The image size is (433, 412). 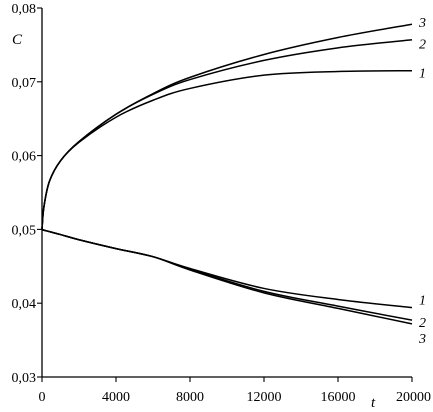 What do you see at coordinates (24, 9) in the screenshot?
I see `y-tick-label: 0,08` at bounding box center [24, 9].